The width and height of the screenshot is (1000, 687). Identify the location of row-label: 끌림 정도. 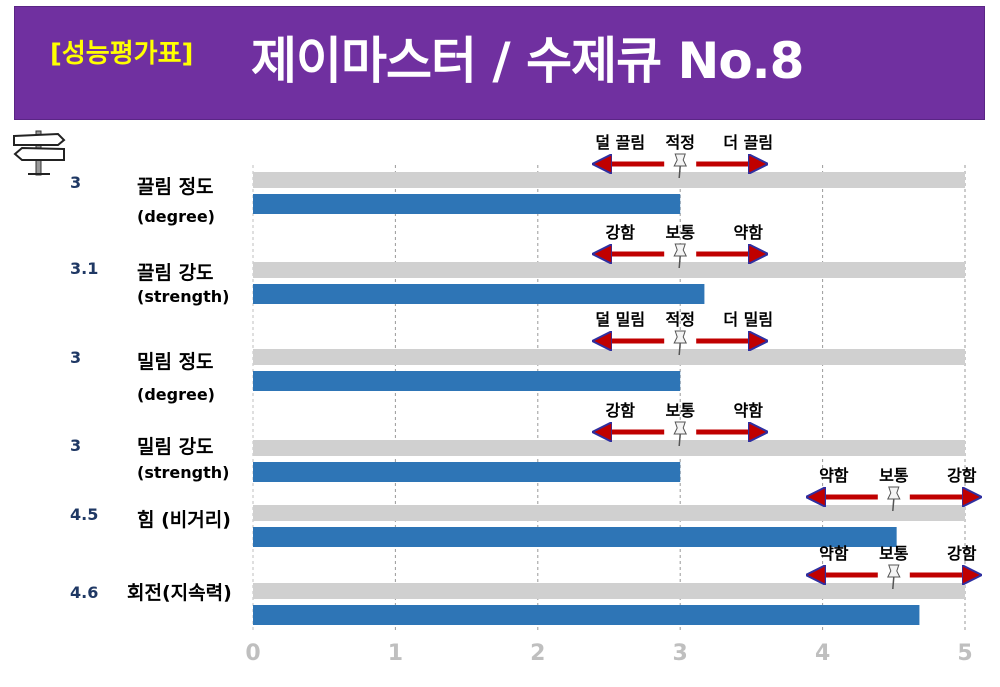
(175, 187).